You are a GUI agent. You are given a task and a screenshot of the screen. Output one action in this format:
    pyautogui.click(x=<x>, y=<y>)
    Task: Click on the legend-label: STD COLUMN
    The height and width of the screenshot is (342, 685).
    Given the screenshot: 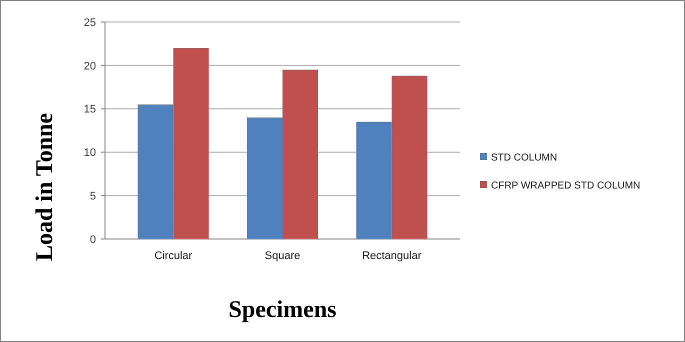 What is the action you would take?
    pyautogui.click(x=524, y=158)
    